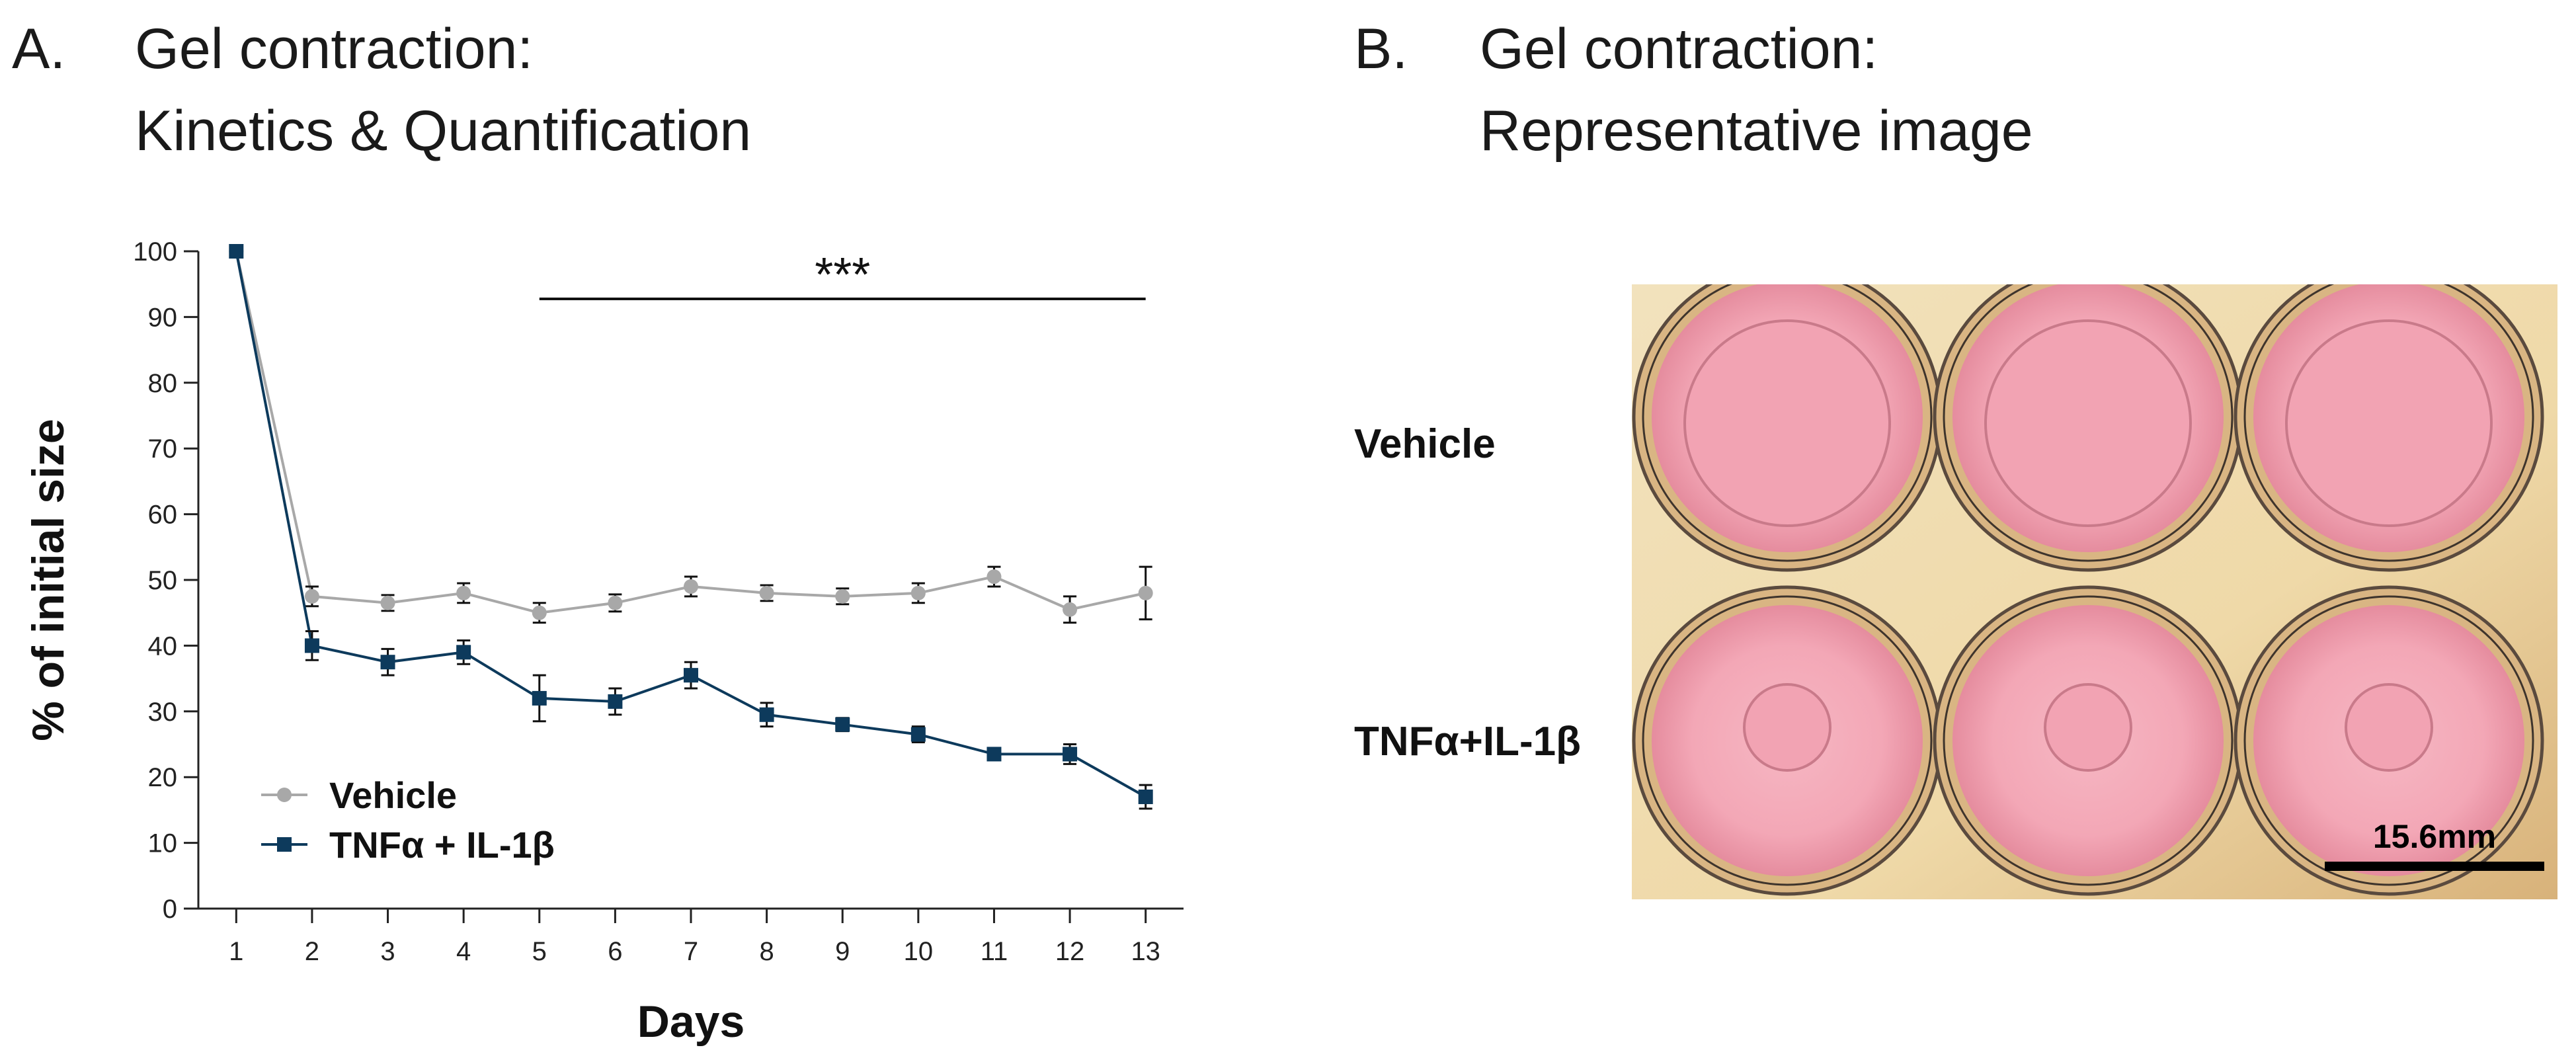  Describe the element at coordinates (163, 383) in the screenshot. I see `y-tick-label: 80` at that location.